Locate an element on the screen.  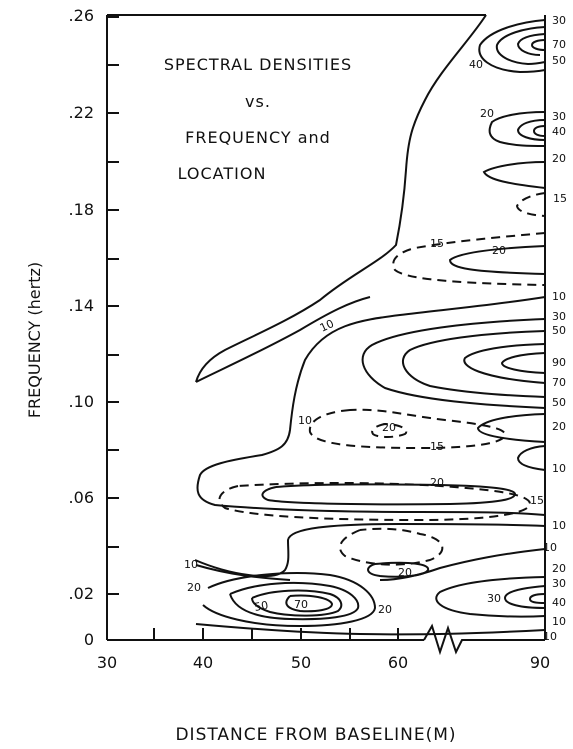
y-tick-label: .06 is located at coordinates (81, 497).